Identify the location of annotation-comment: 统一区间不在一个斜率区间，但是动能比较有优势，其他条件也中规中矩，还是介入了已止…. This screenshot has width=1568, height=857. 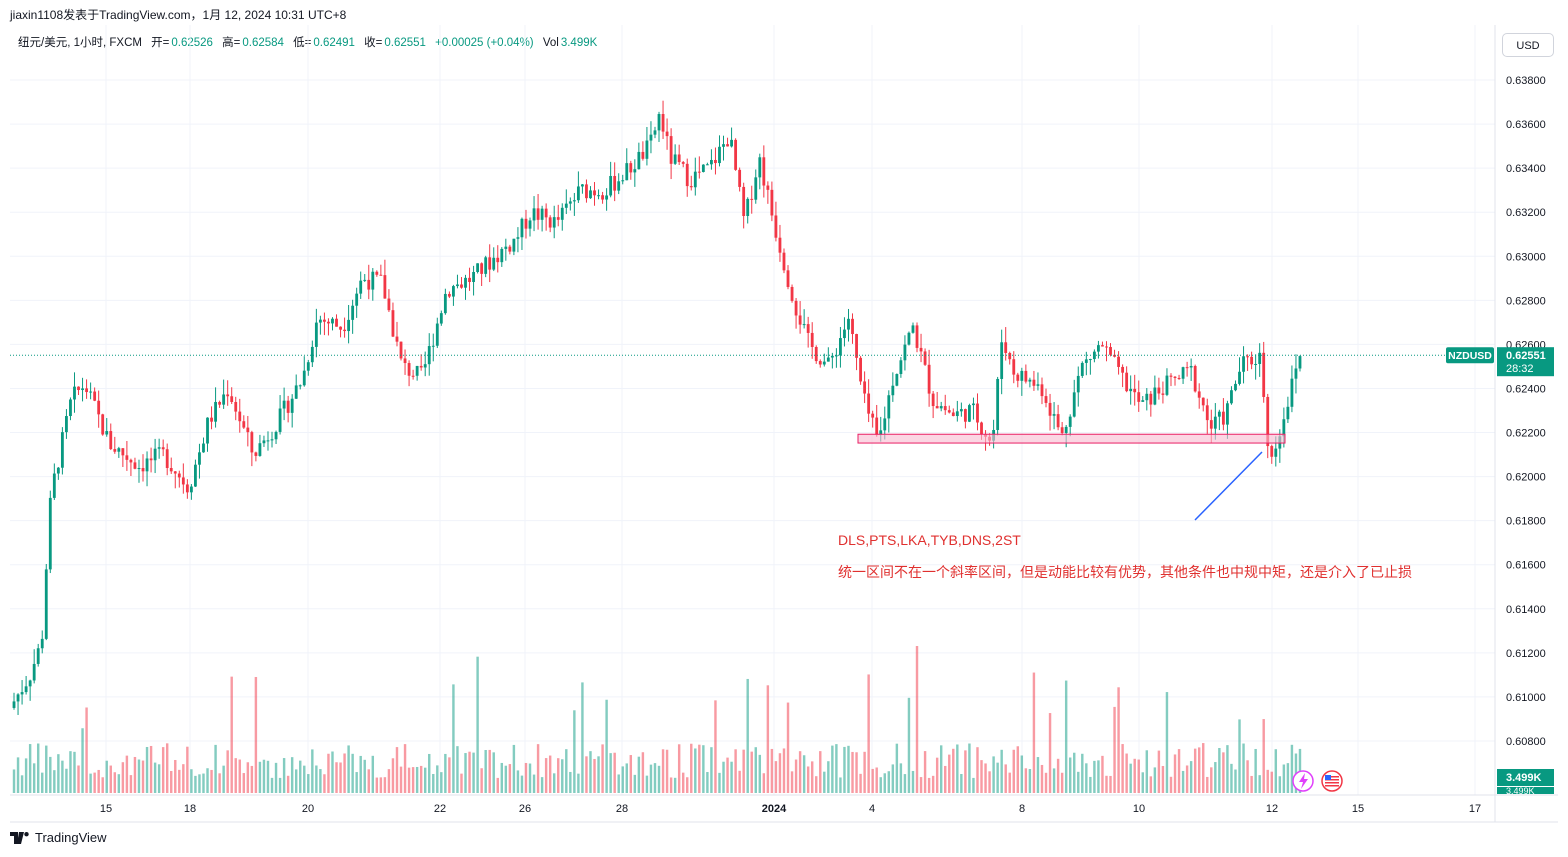
(1125, 572).